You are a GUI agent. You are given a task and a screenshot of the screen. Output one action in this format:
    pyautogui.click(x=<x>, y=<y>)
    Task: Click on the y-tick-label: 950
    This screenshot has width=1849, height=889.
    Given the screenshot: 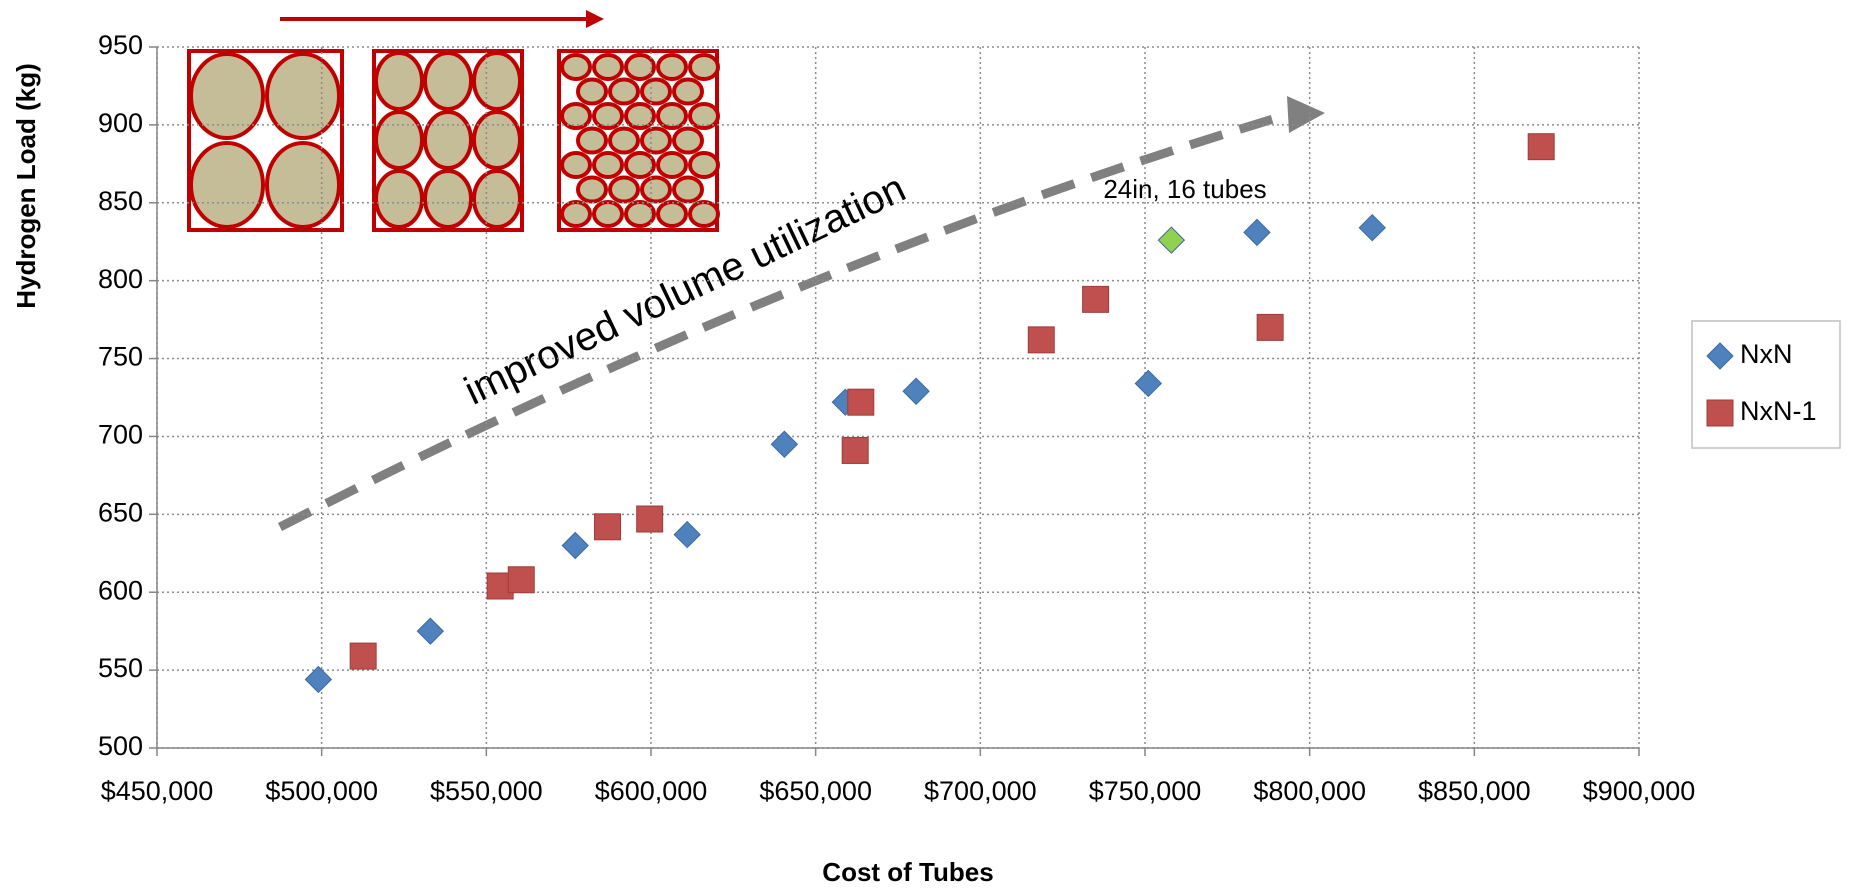 What is the action you would take?
    pyautogui.click(x=120, y=45)
    